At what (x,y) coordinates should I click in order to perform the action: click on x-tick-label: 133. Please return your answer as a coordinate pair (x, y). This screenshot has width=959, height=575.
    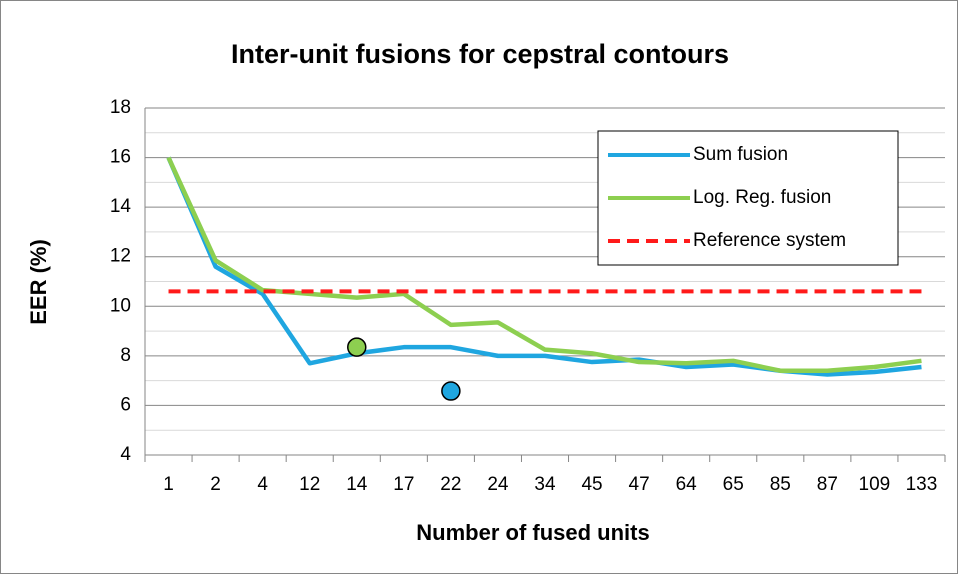
    Looking at the image, I should click on (922, 484).